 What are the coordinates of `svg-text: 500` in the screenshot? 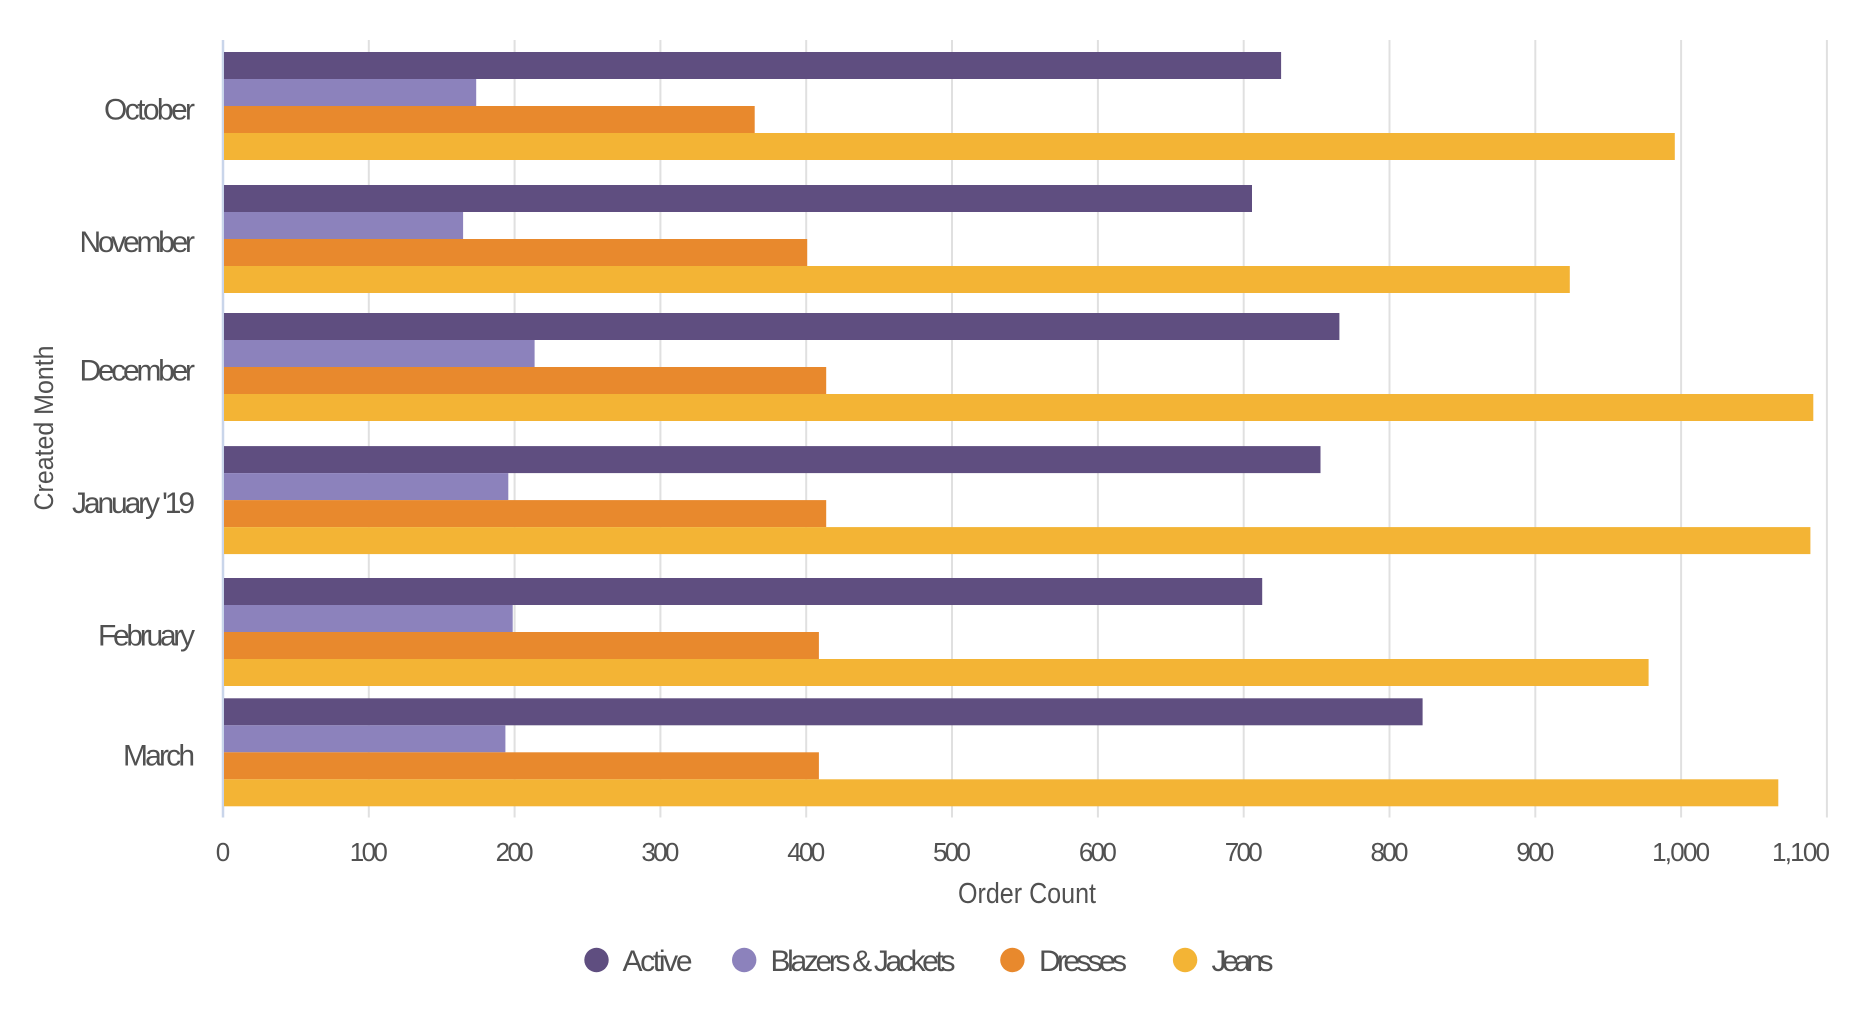 It's located at (952, 852).